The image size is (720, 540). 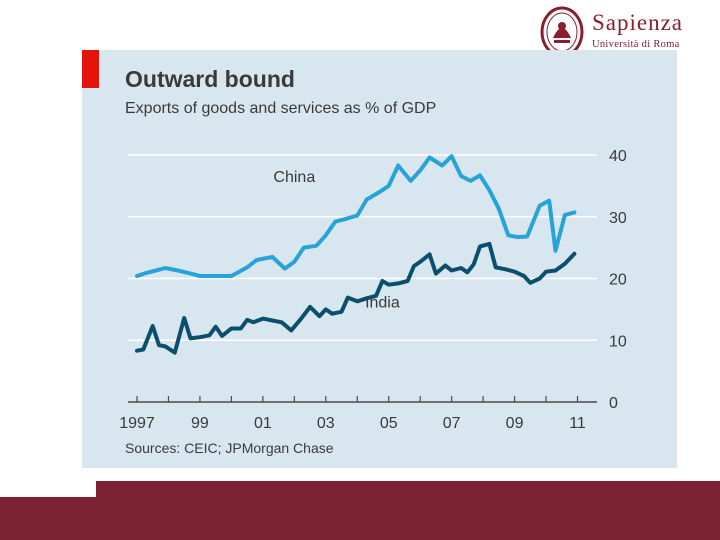 I want to click on series-label-china: China, so click(x=294, y=177).